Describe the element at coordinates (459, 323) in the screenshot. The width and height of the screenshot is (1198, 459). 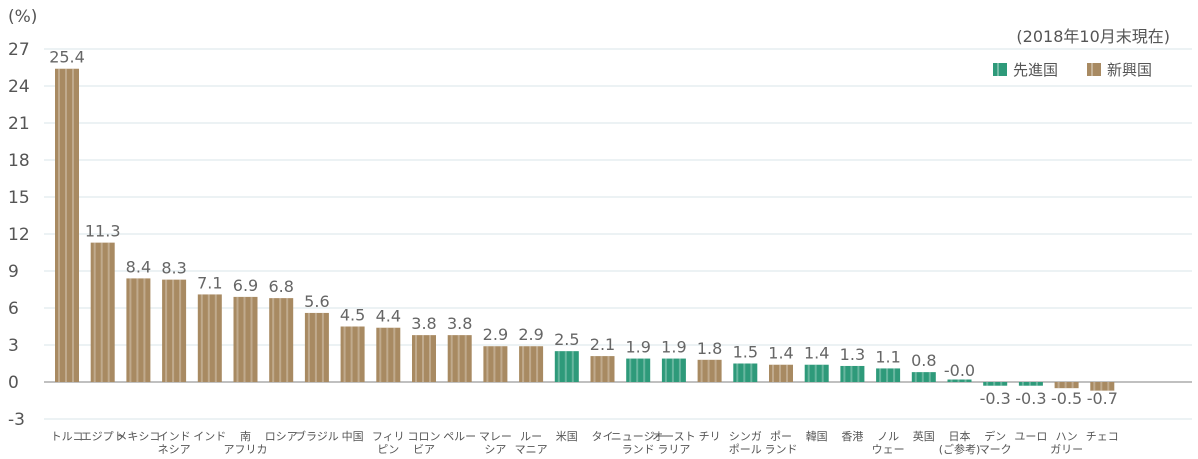
I see `value-label: 3.8` at that location.